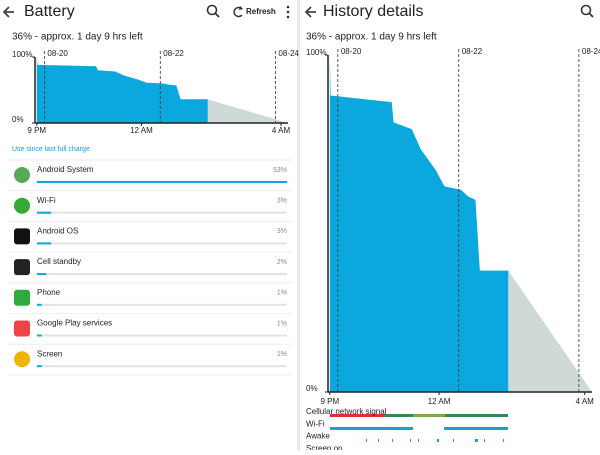 The height and width of the screenshot is (455, 600). What do you see at coordinates (74, 323) in the screenshot?
I see `app-name: Google Play services` at bounding box center [74, 323].